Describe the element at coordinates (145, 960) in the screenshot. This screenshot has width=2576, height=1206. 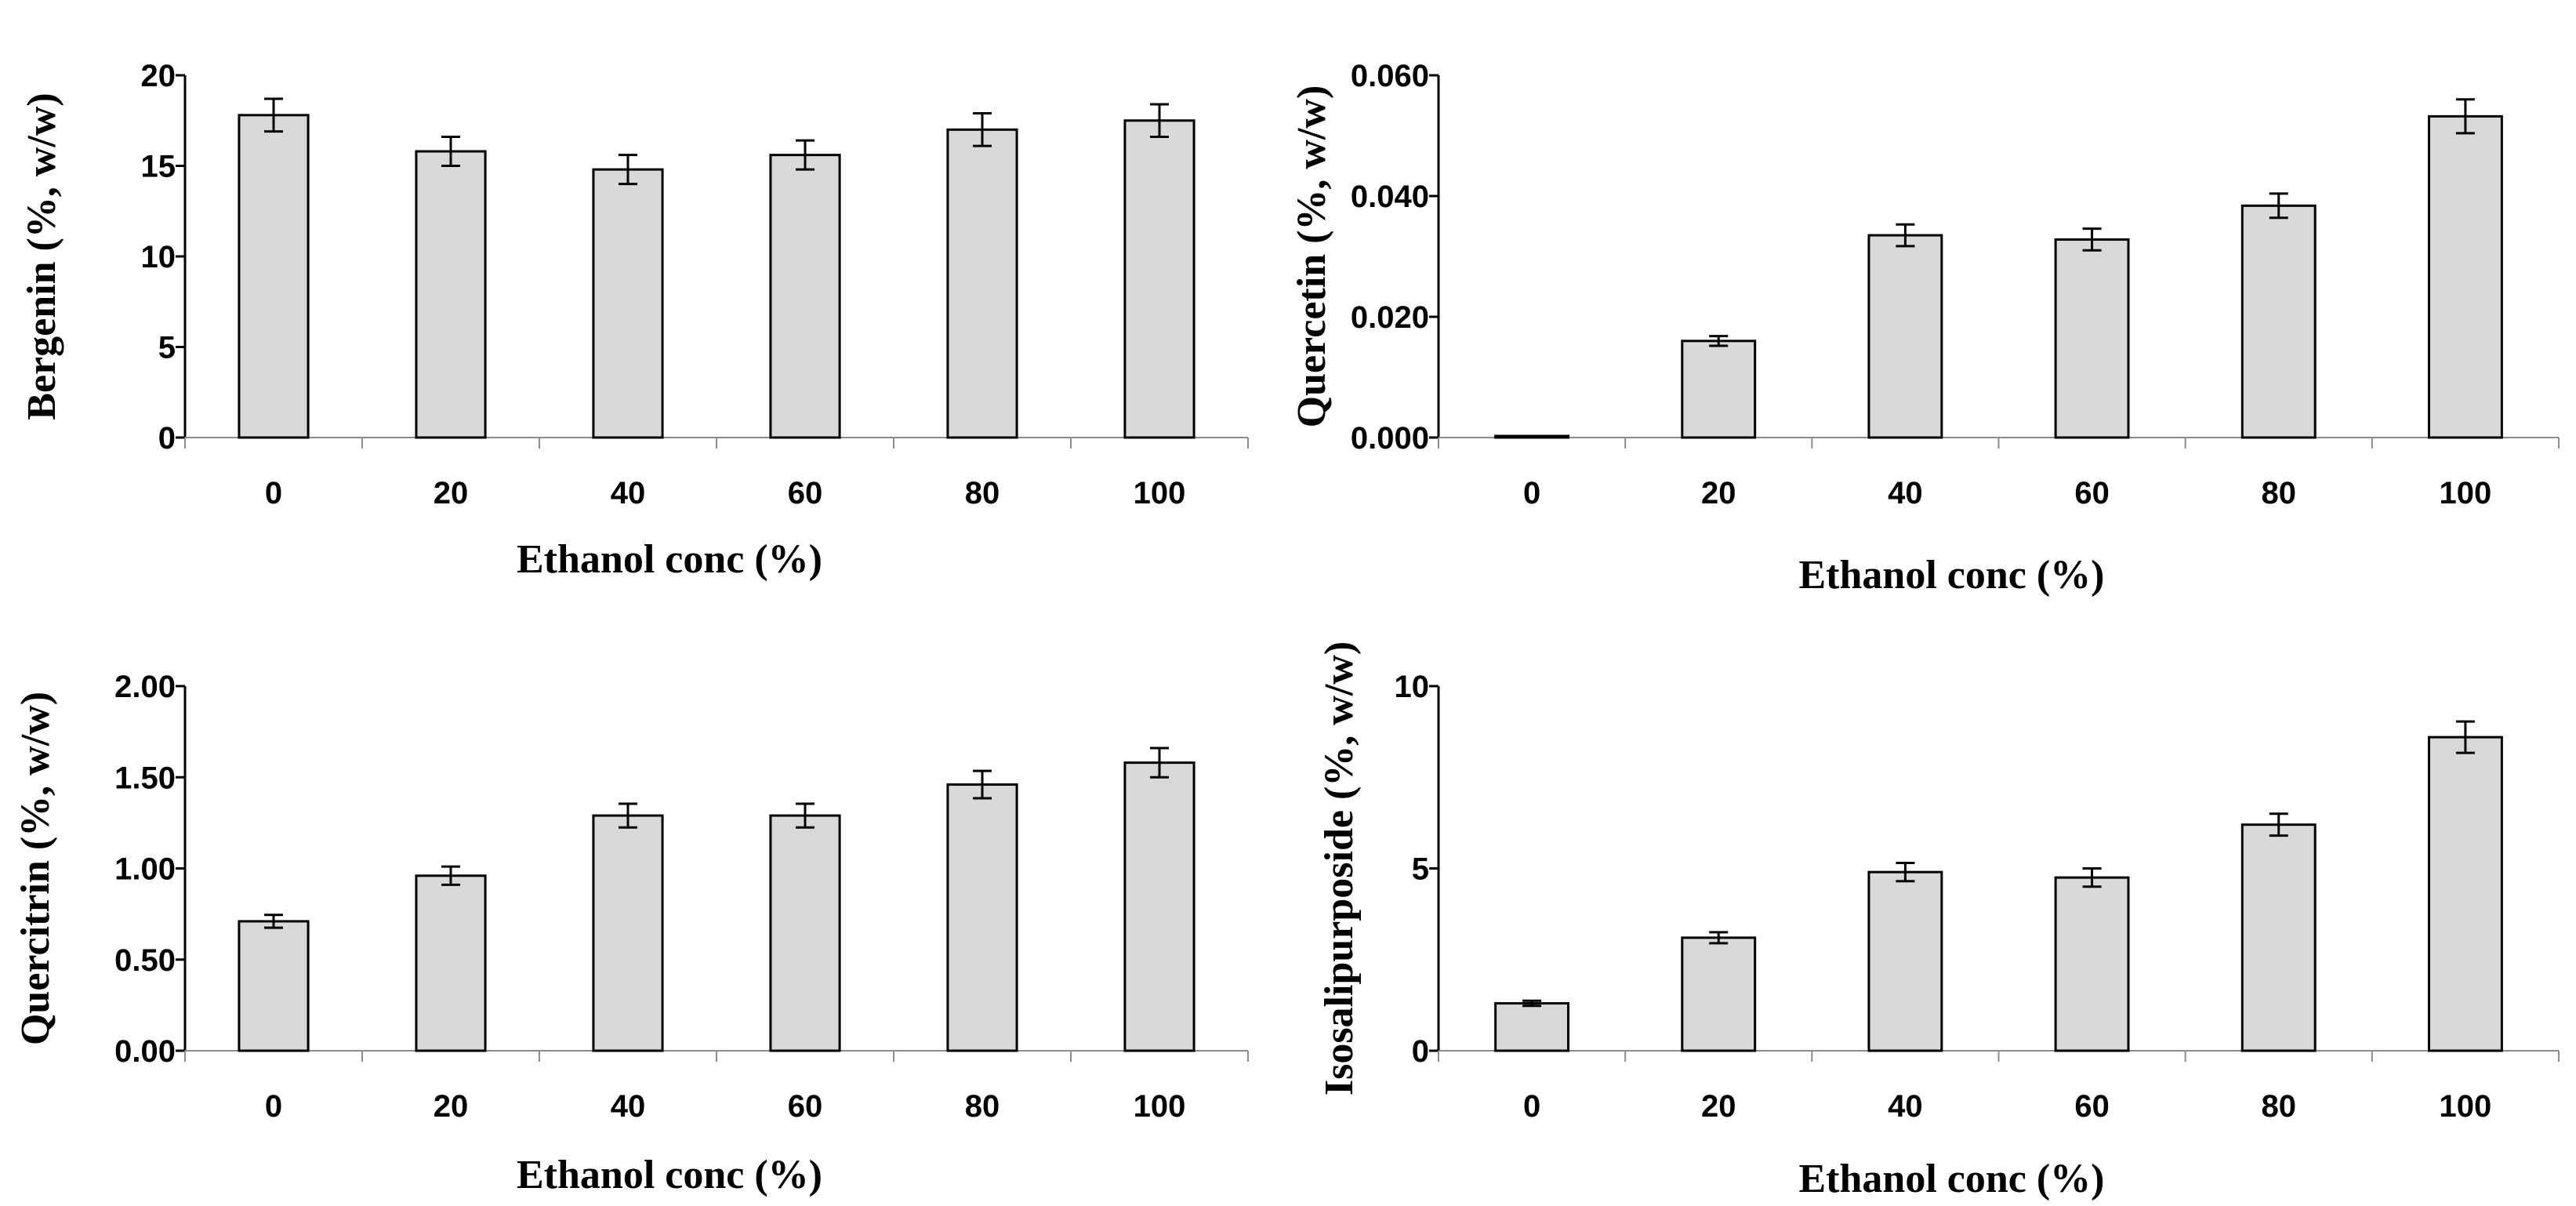
I see `y-tick-label: 0.50` at that location.